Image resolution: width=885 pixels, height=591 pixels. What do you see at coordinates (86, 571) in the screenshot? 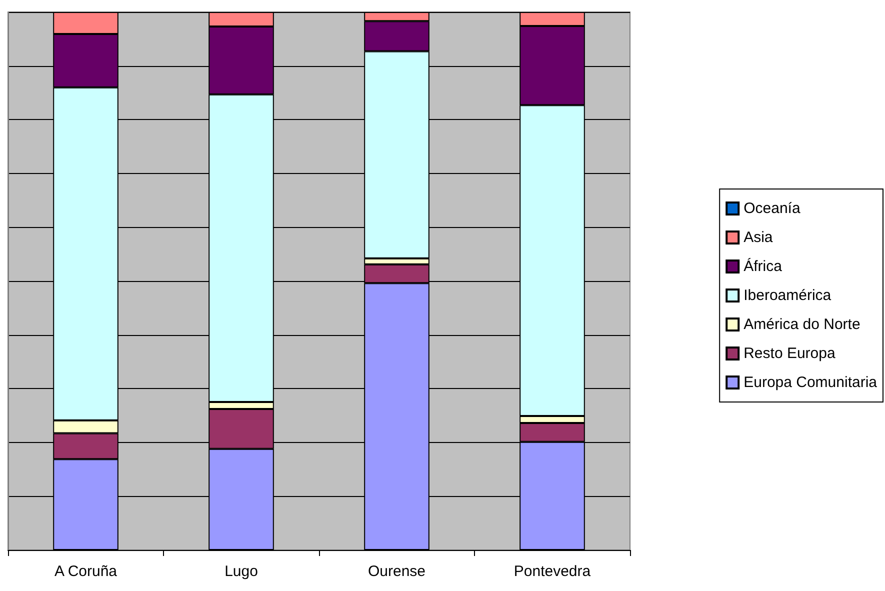
I see `x-tick-label: A Coruña` at bounding box center [86, 571].